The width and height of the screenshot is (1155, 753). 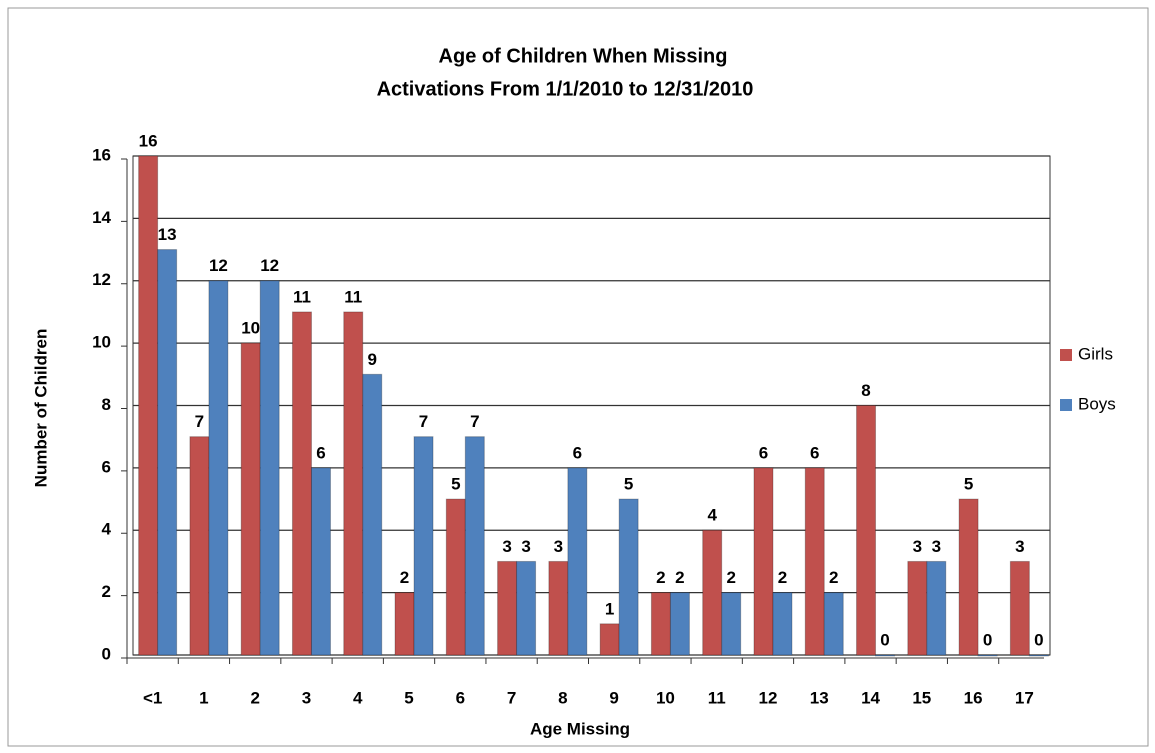 I want to click on y-tick-label: 10, so click(x=101, y=342).